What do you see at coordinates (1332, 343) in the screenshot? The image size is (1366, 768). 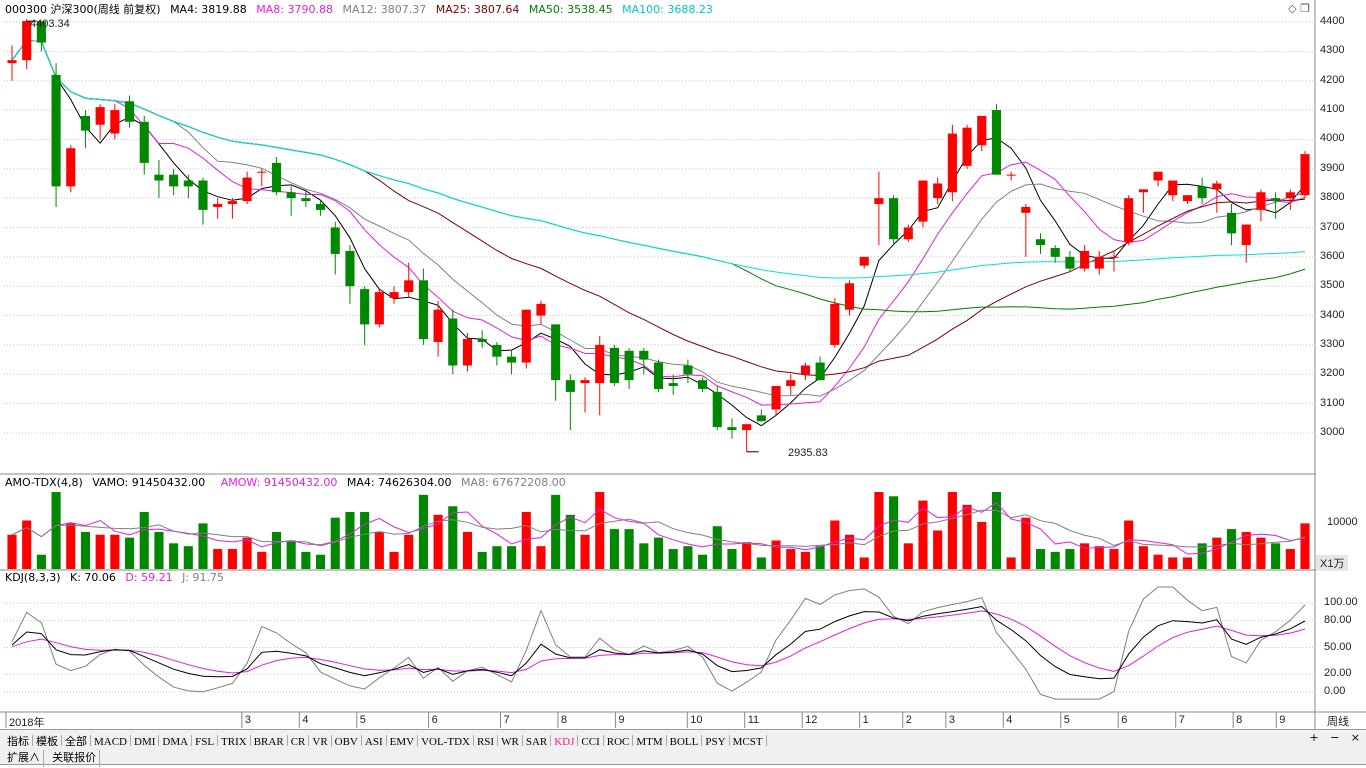 I see `price-tick-label: 3300` at bounding box center [1332, 343].